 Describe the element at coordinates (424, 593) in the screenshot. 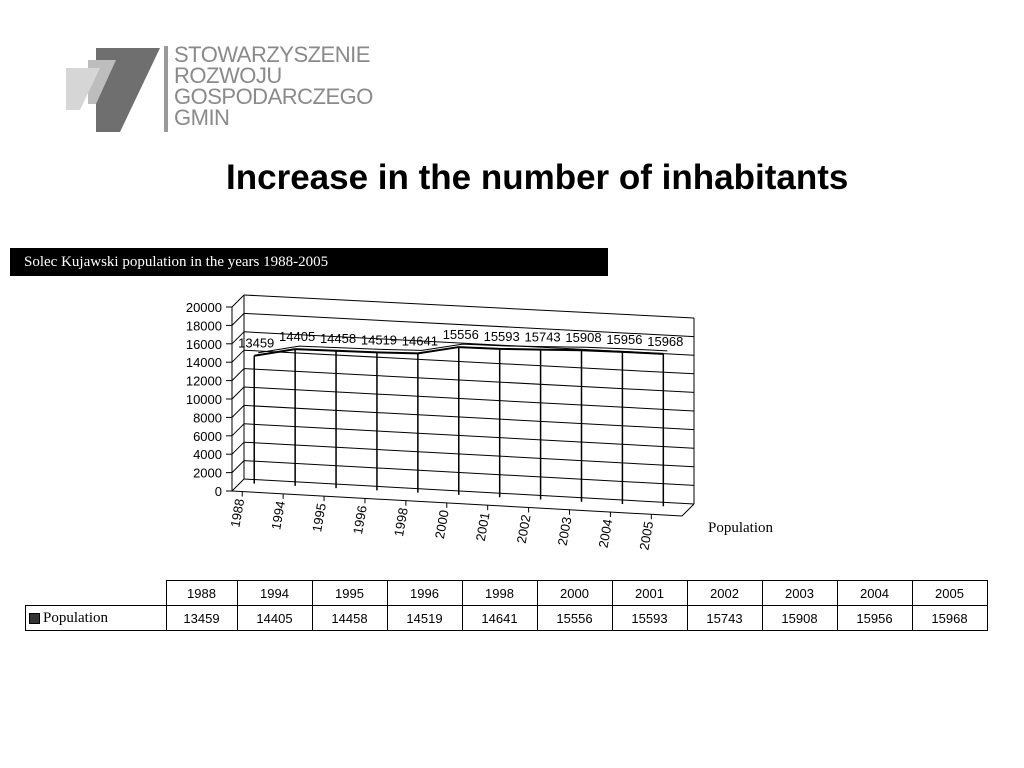

I see `table-year-cell: 1996` at that location.